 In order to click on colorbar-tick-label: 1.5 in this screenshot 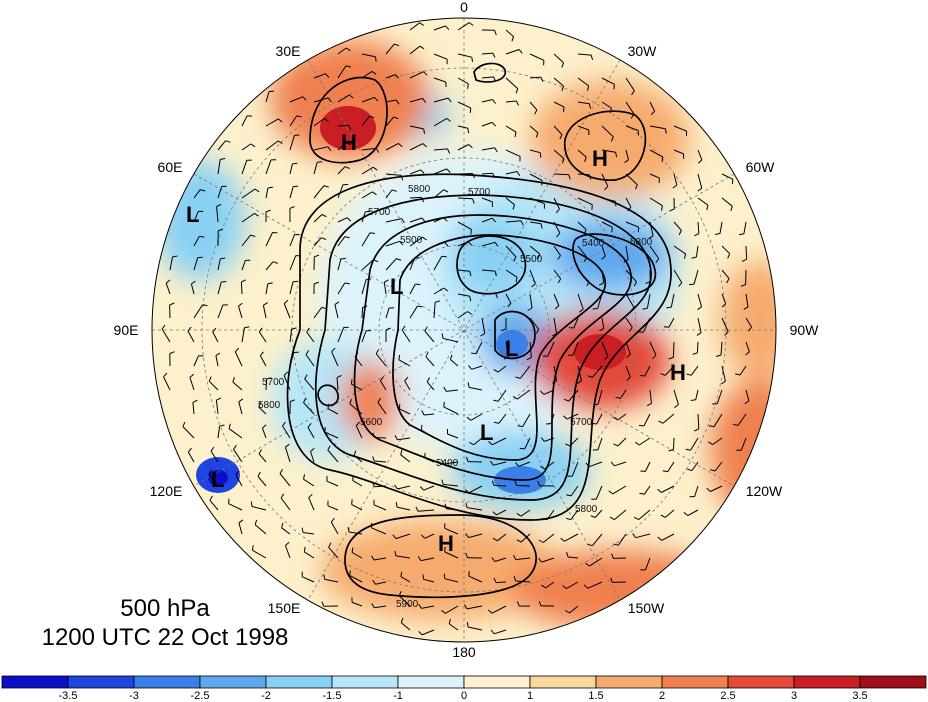, I will do `click(595, 696)`.